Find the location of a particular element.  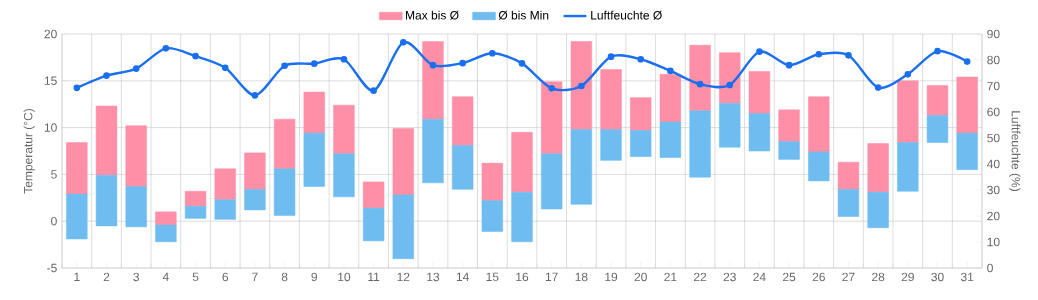

x-tick-label: 12 is located at coordinates (403, 277).